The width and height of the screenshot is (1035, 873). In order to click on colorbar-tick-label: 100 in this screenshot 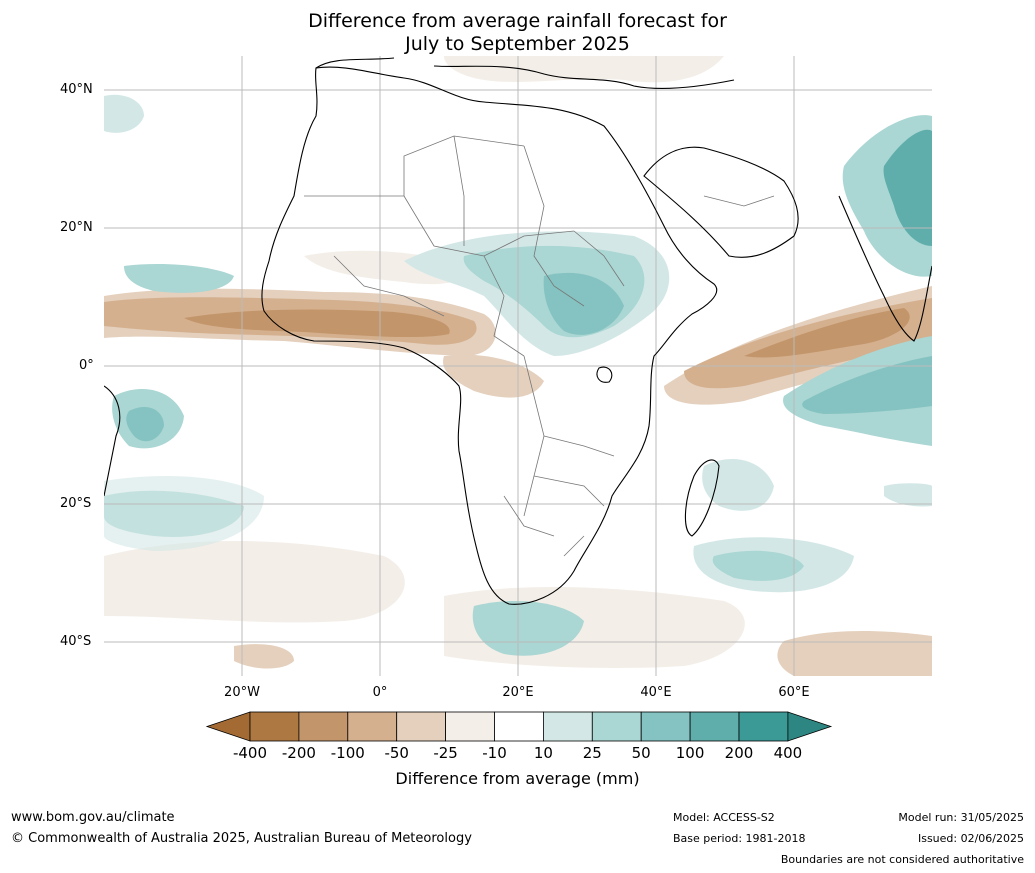, I will do `click(690, 753)`.